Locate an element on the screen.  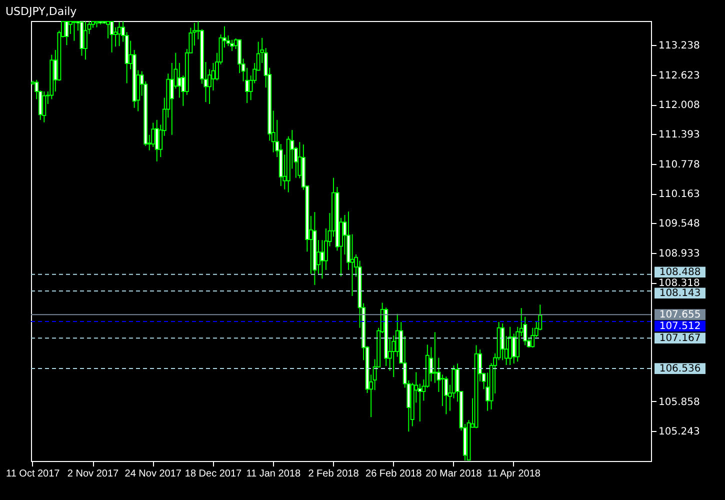
y-tick-label: 112.008 is located at coordinates (679, 106).